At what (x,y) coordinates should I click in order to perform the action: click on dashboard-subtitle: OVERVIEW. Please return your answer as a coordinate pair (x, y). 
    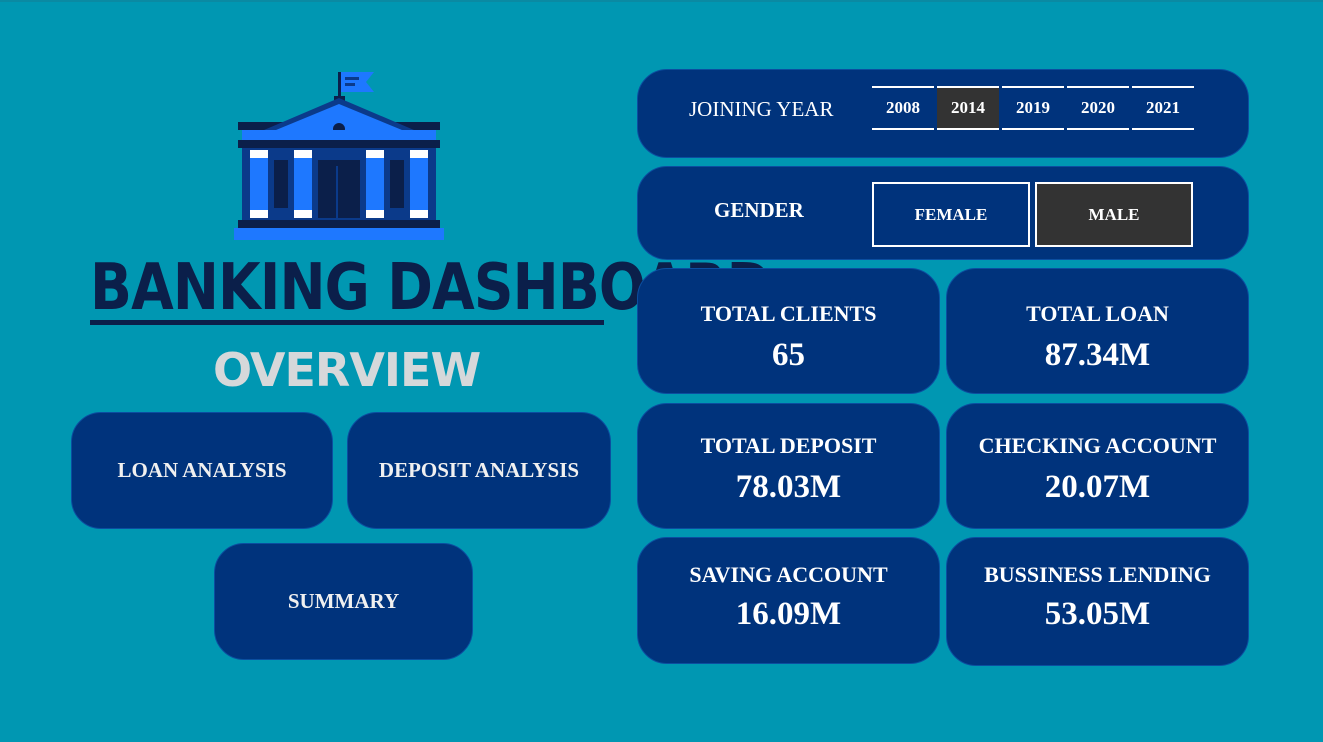
    Looking at the image, I should click on (347, 370).